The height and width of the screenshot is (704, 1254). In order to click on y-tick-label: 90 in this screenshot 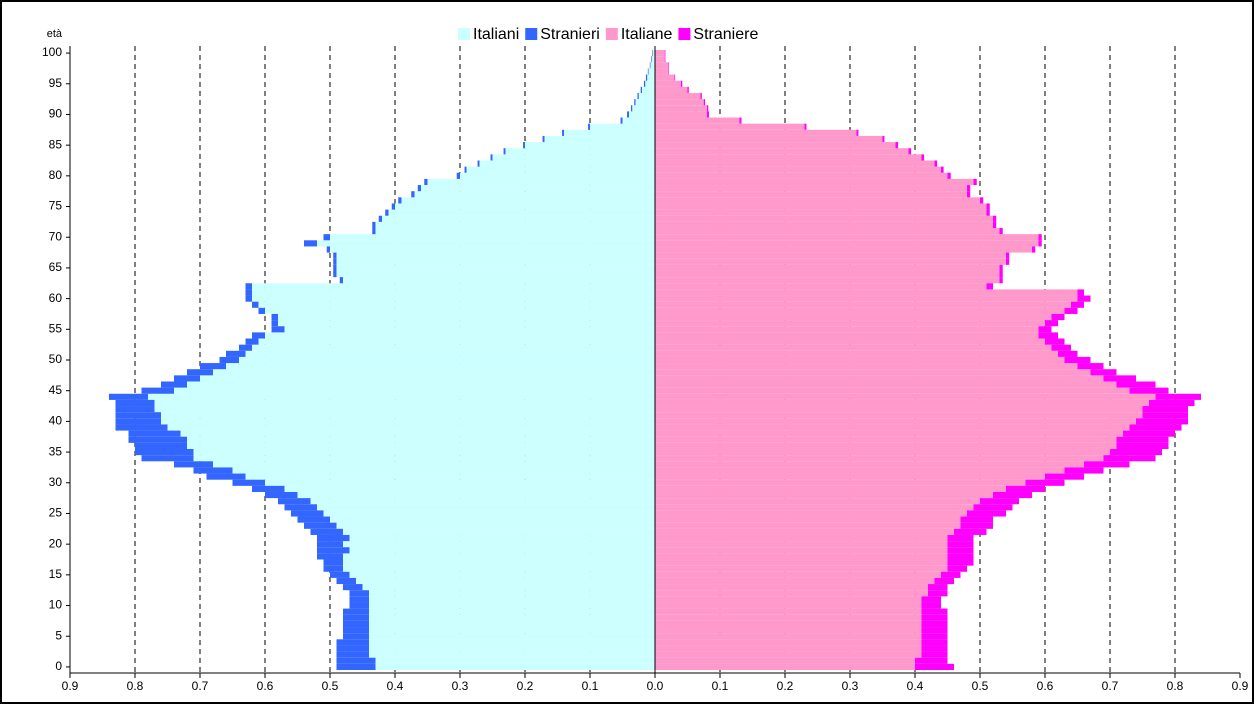, I will do `click(56, 114)`.